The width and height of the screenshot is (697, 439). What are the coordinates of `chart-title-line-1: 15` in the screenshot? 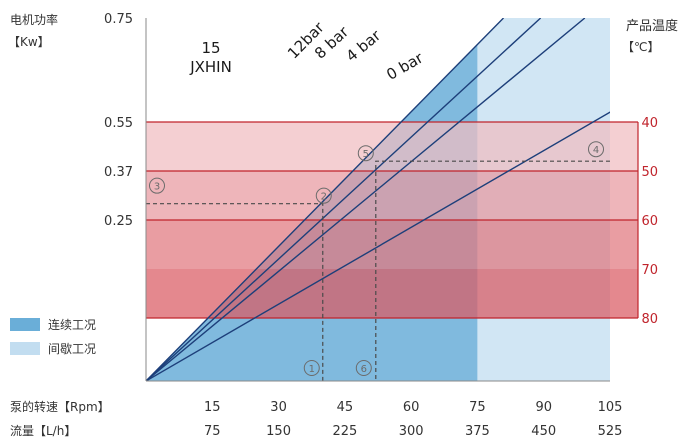 It's located at (210, 48).